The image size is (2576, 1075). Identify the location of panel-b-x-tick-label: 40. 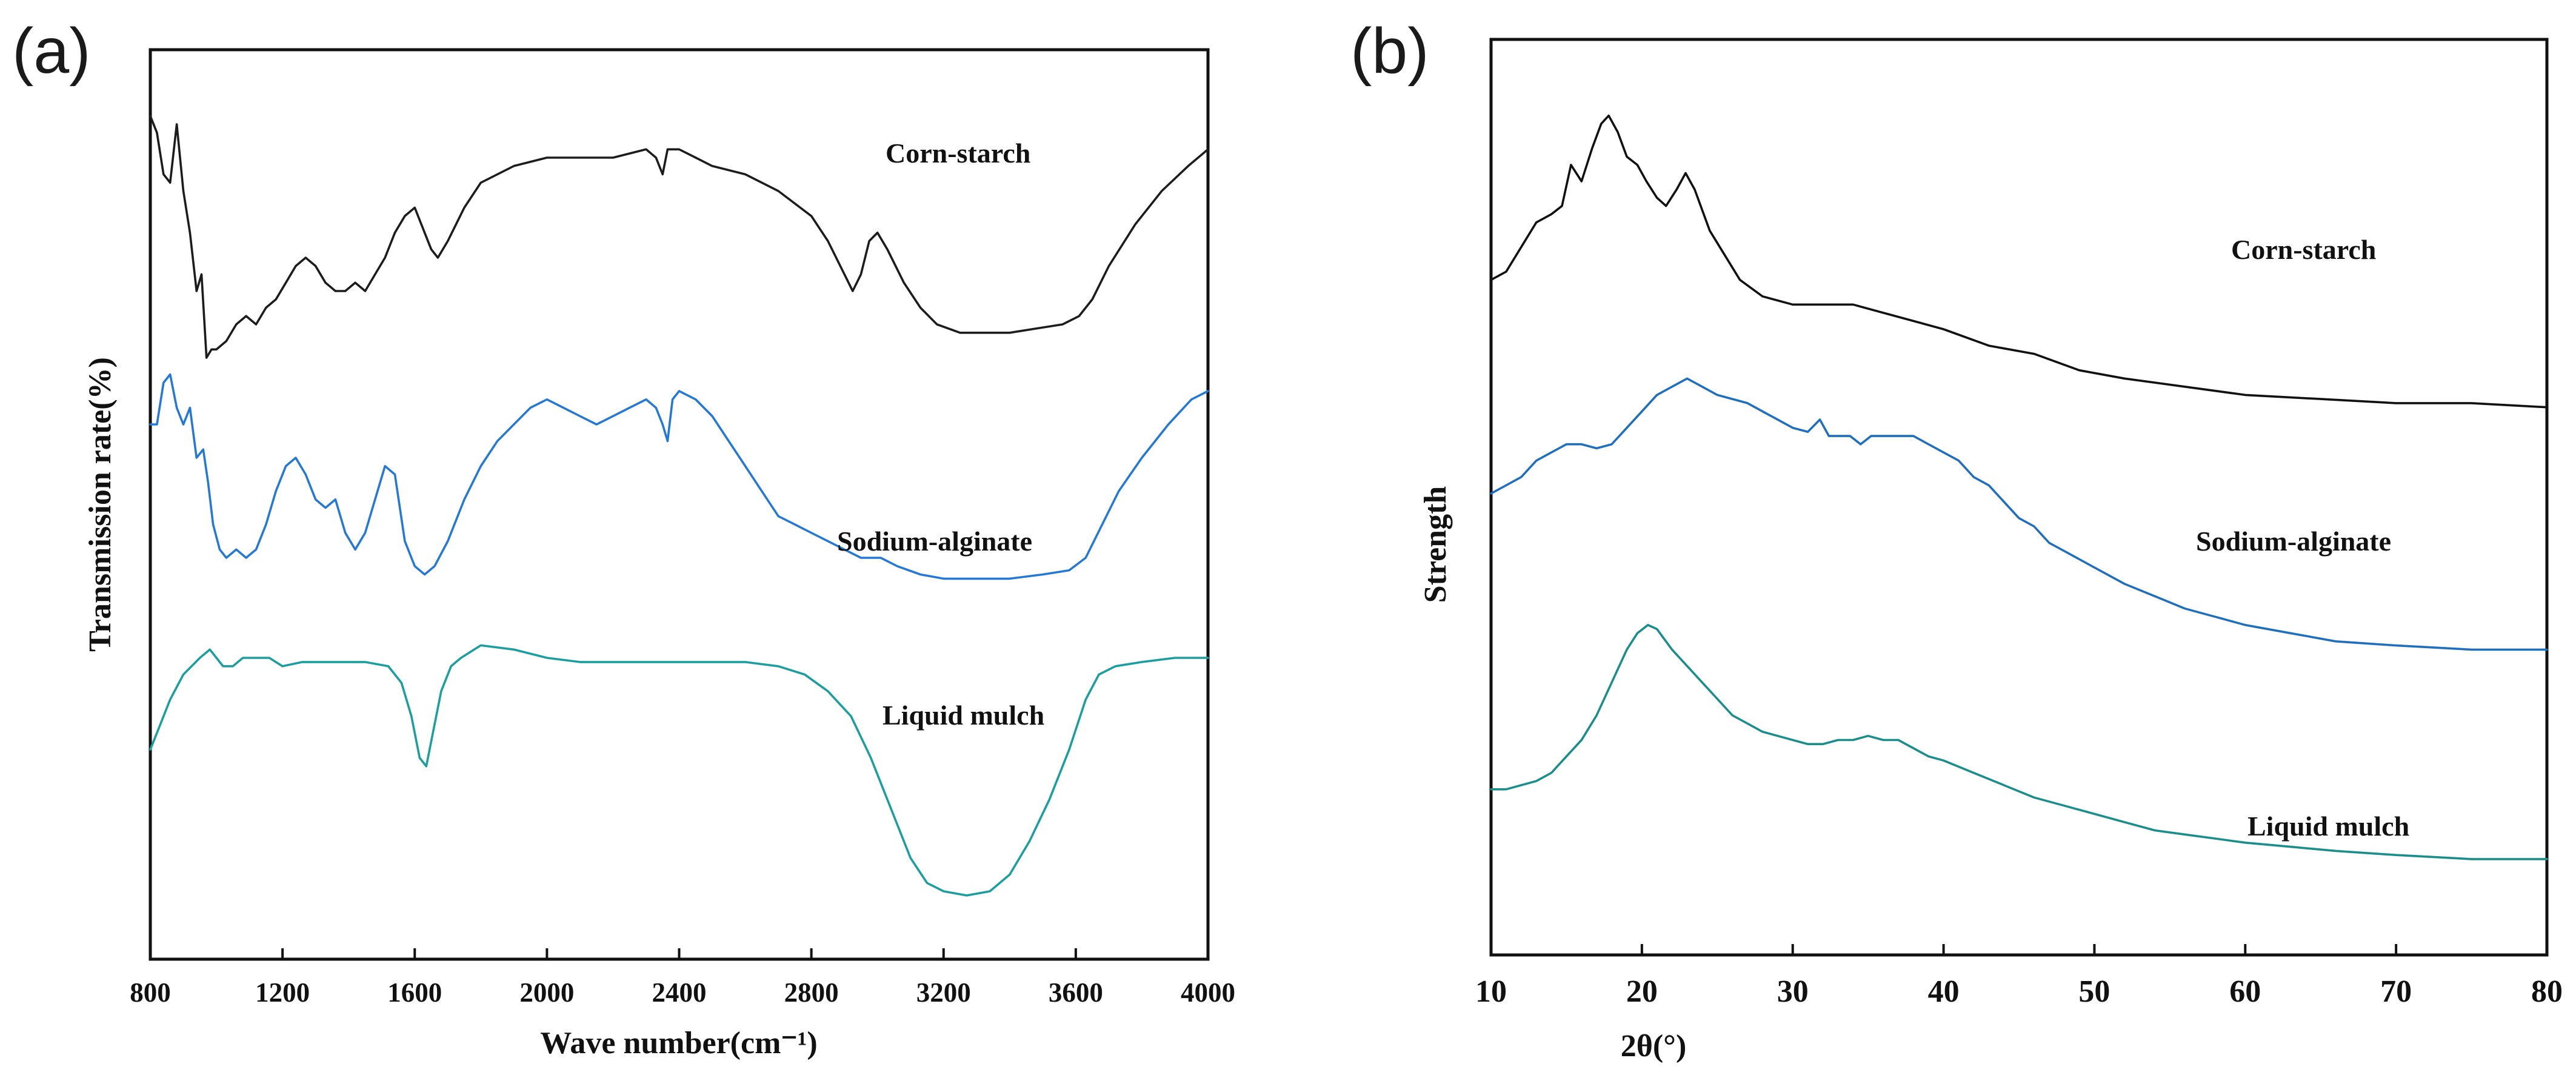
(1944, 991).